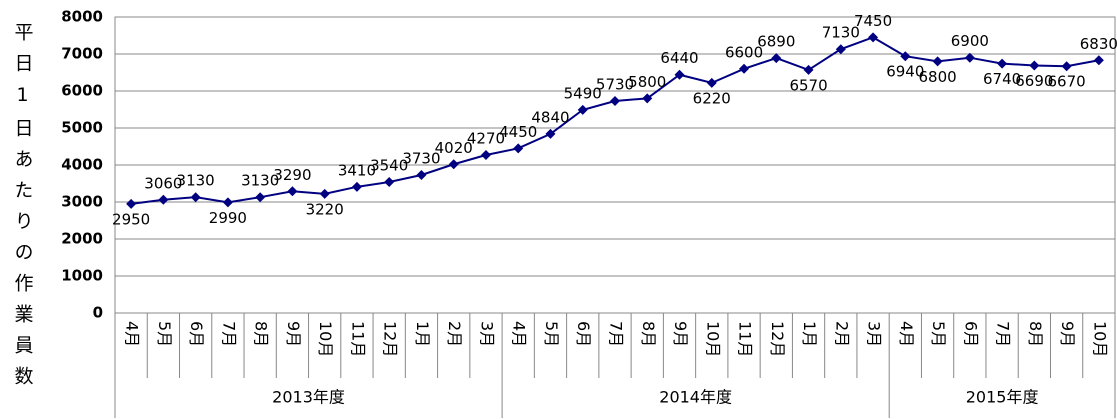 The width and height of the screenshot is (1117, 419). I want to click on data-label: 6900, so click(970, 41).